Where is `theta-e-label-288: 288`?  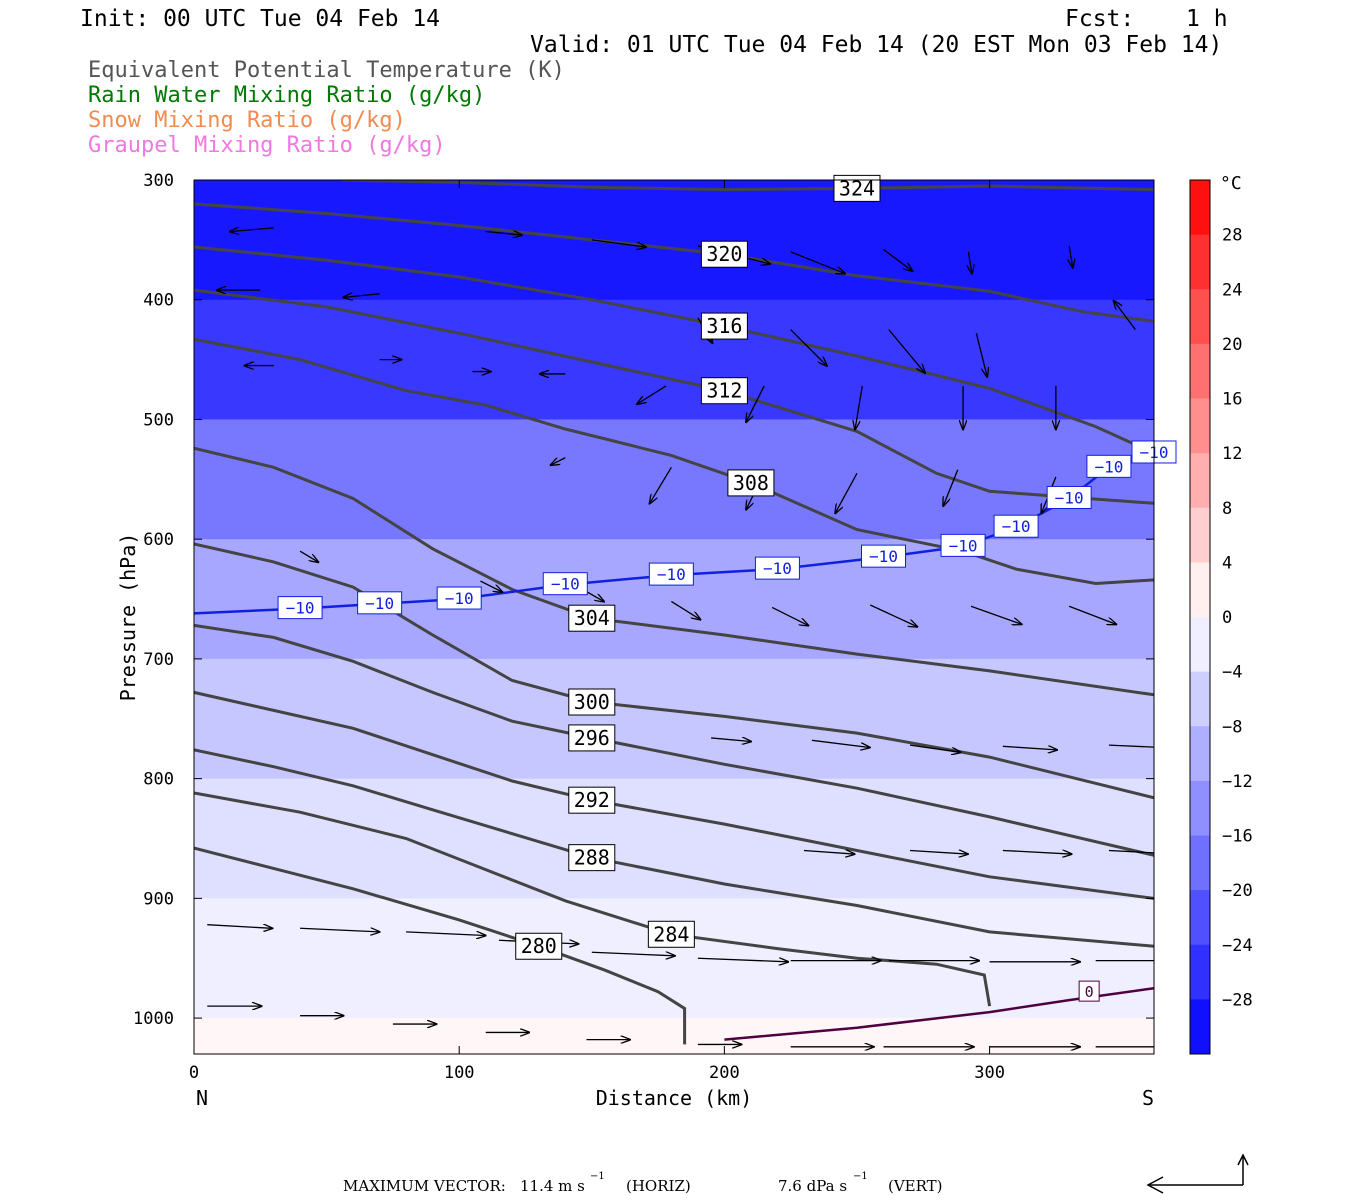
theta-e-label-288: 288 is located at coordinates (592, 858).